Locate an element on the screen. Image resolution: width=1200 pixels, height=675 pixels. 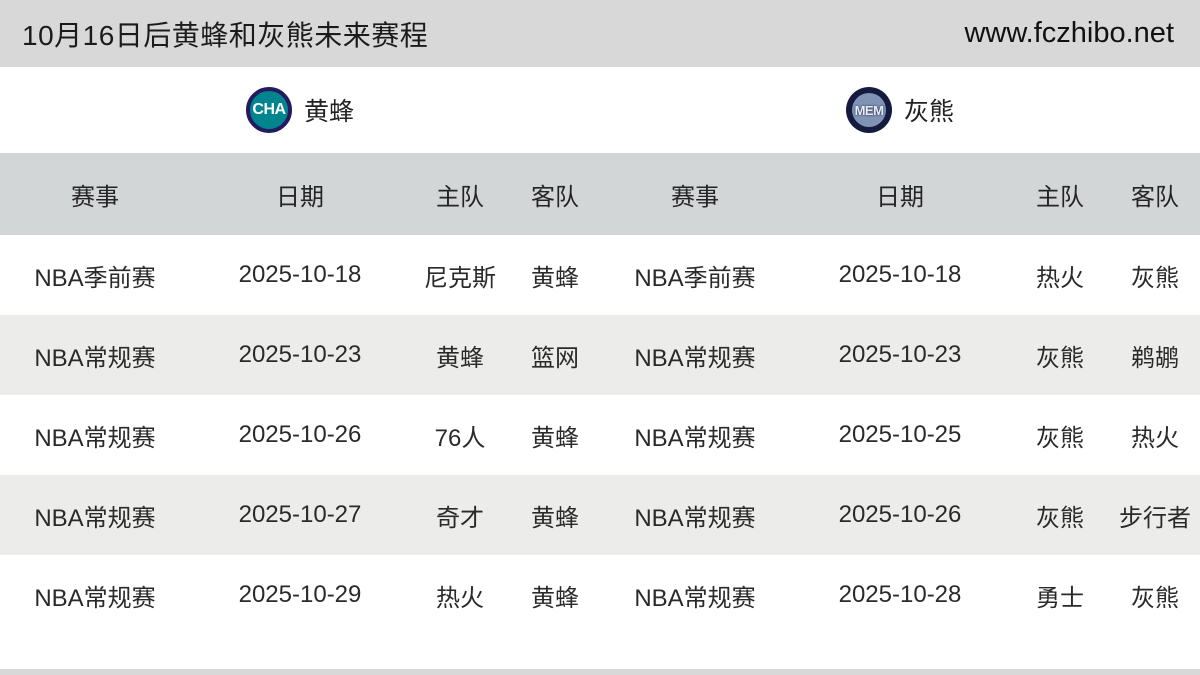
hornets-name: 黄蜂 is located at coordinates (328, 112).